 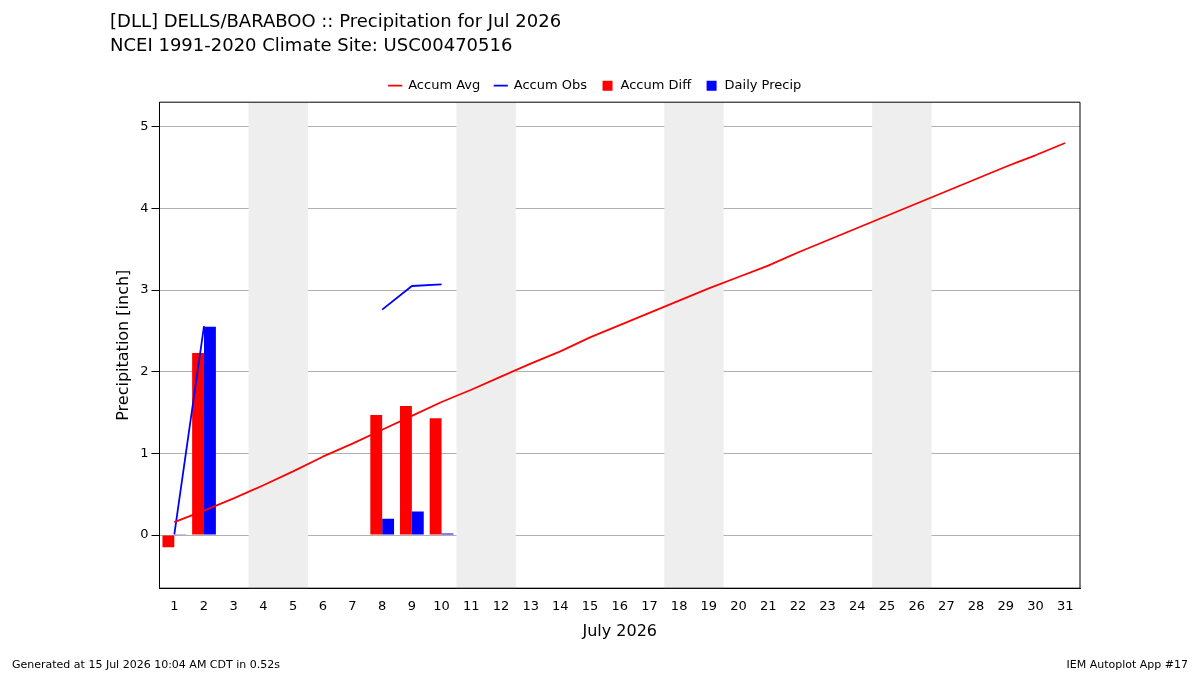 I want to click on x-tick-label: 11, so click(x=471, y=606).